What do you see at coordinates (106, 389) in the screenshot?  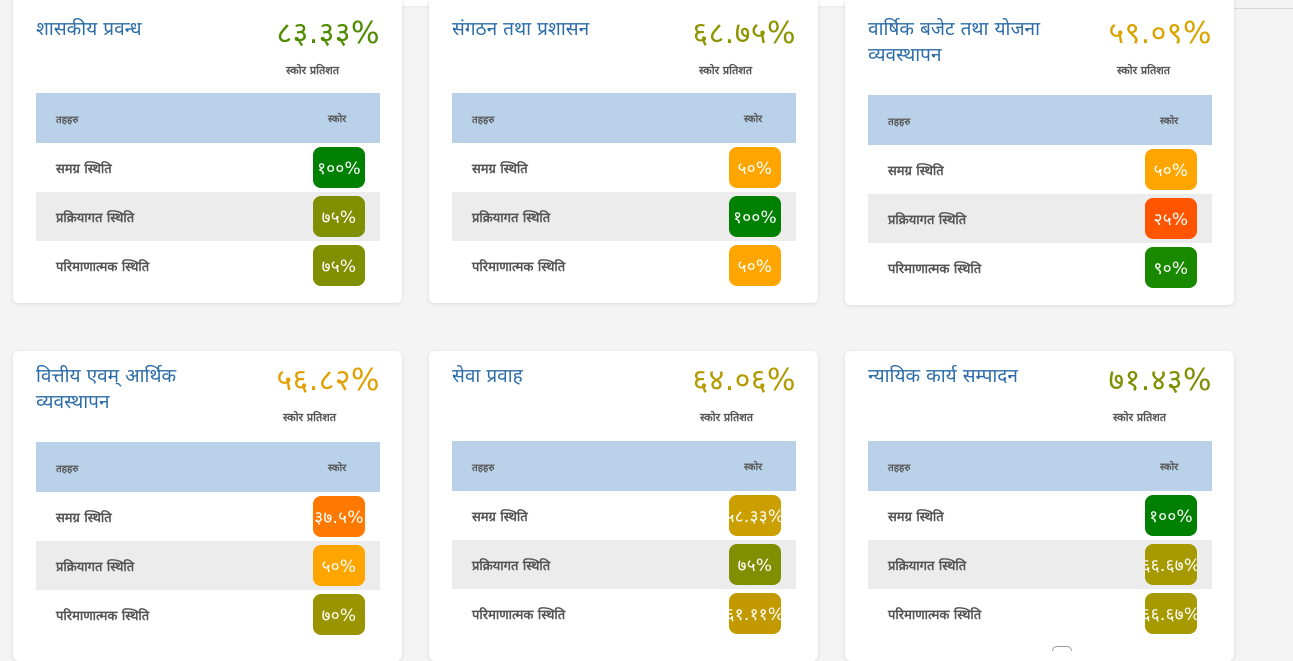 I see `card-title: वित्तीय एवम् आर्थिक व्यवस्थापन` at bounding box center [106, 389].